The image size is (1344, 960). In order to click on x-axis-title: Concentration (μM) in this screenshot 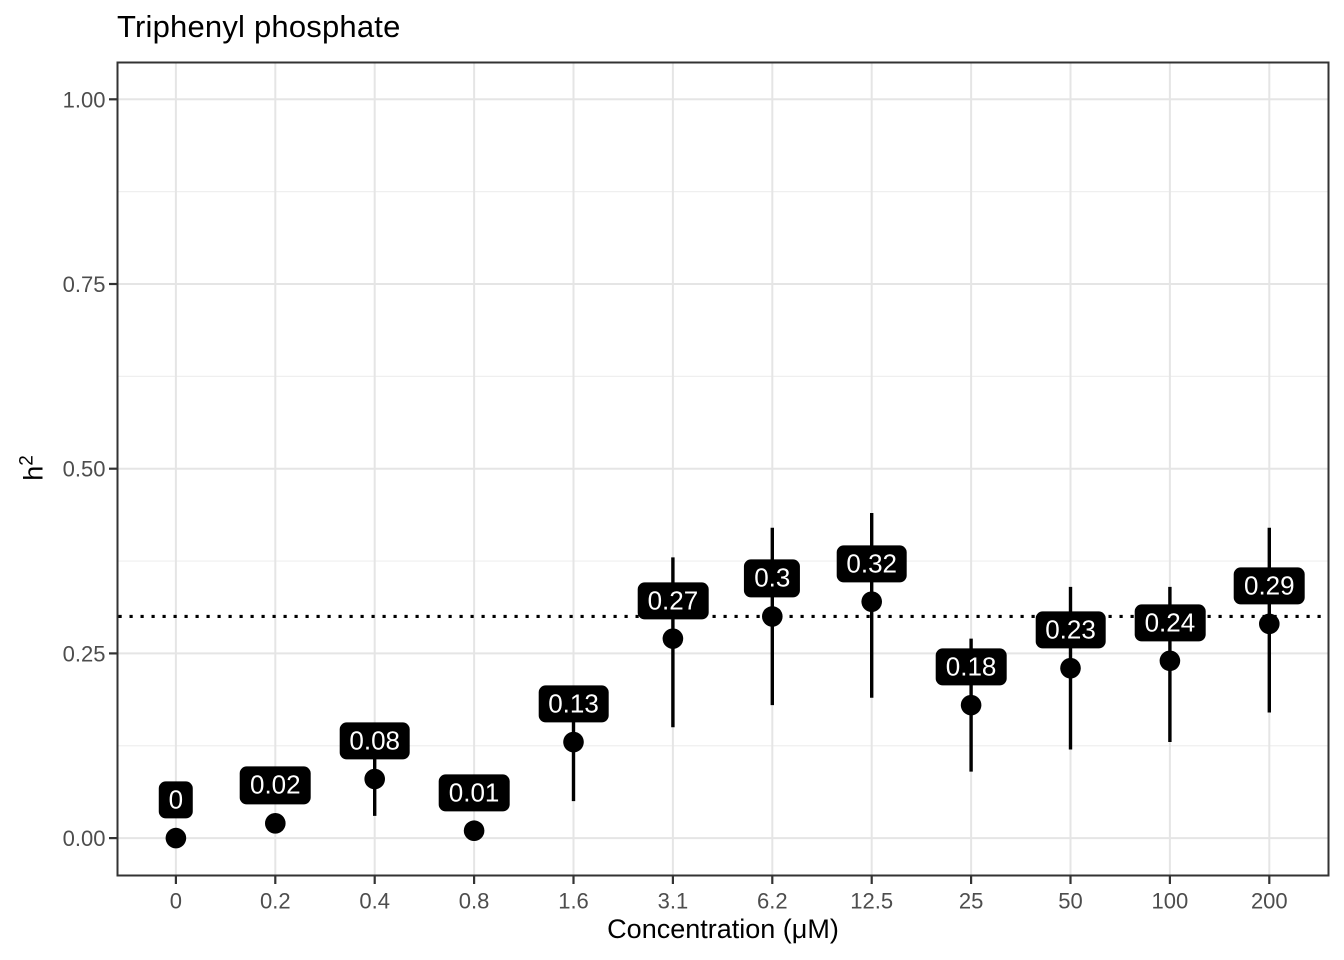, I will do `click(723, 929)`.